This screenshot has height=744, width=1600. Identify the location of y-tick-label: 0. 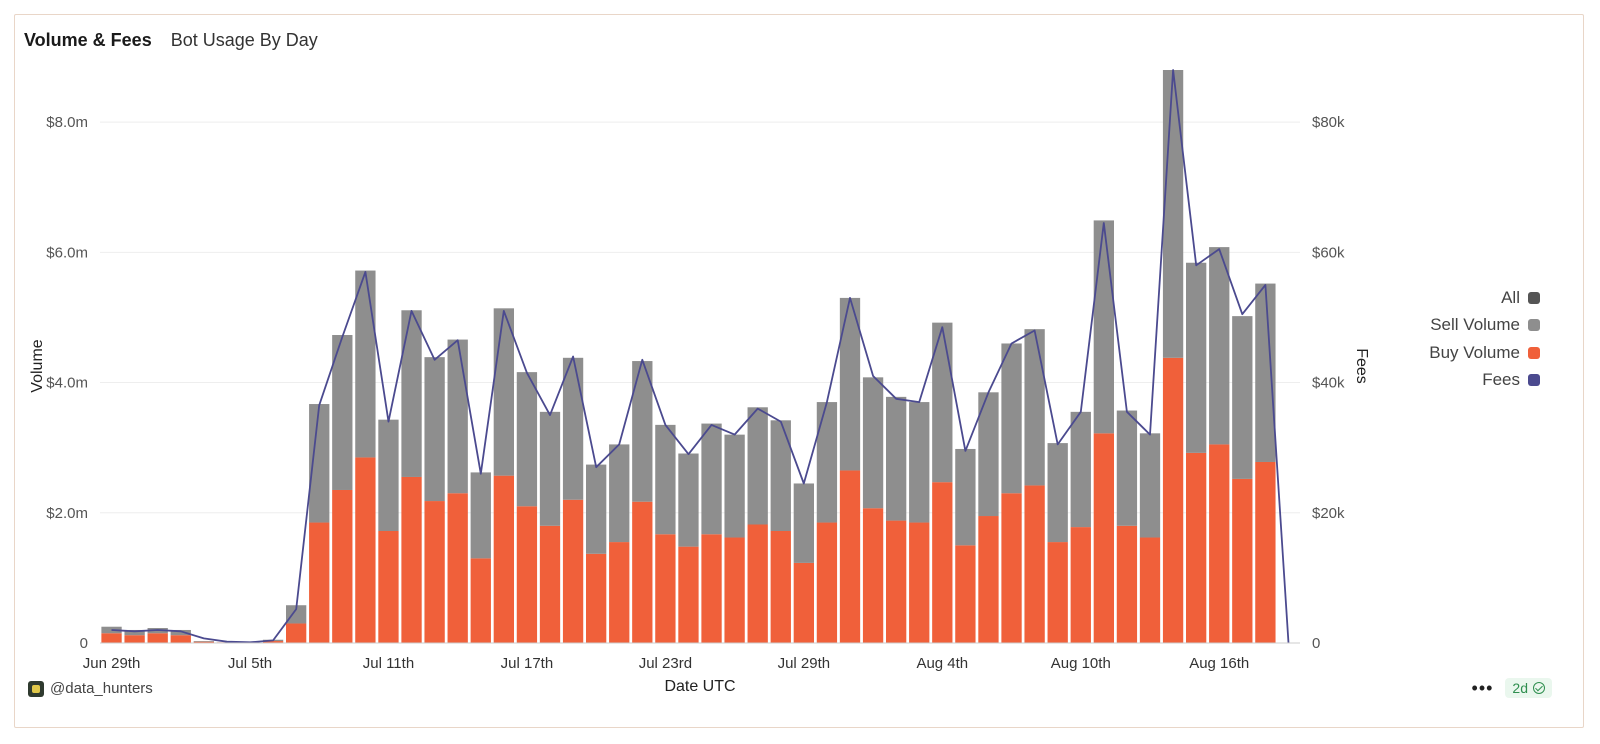
(84, 643).